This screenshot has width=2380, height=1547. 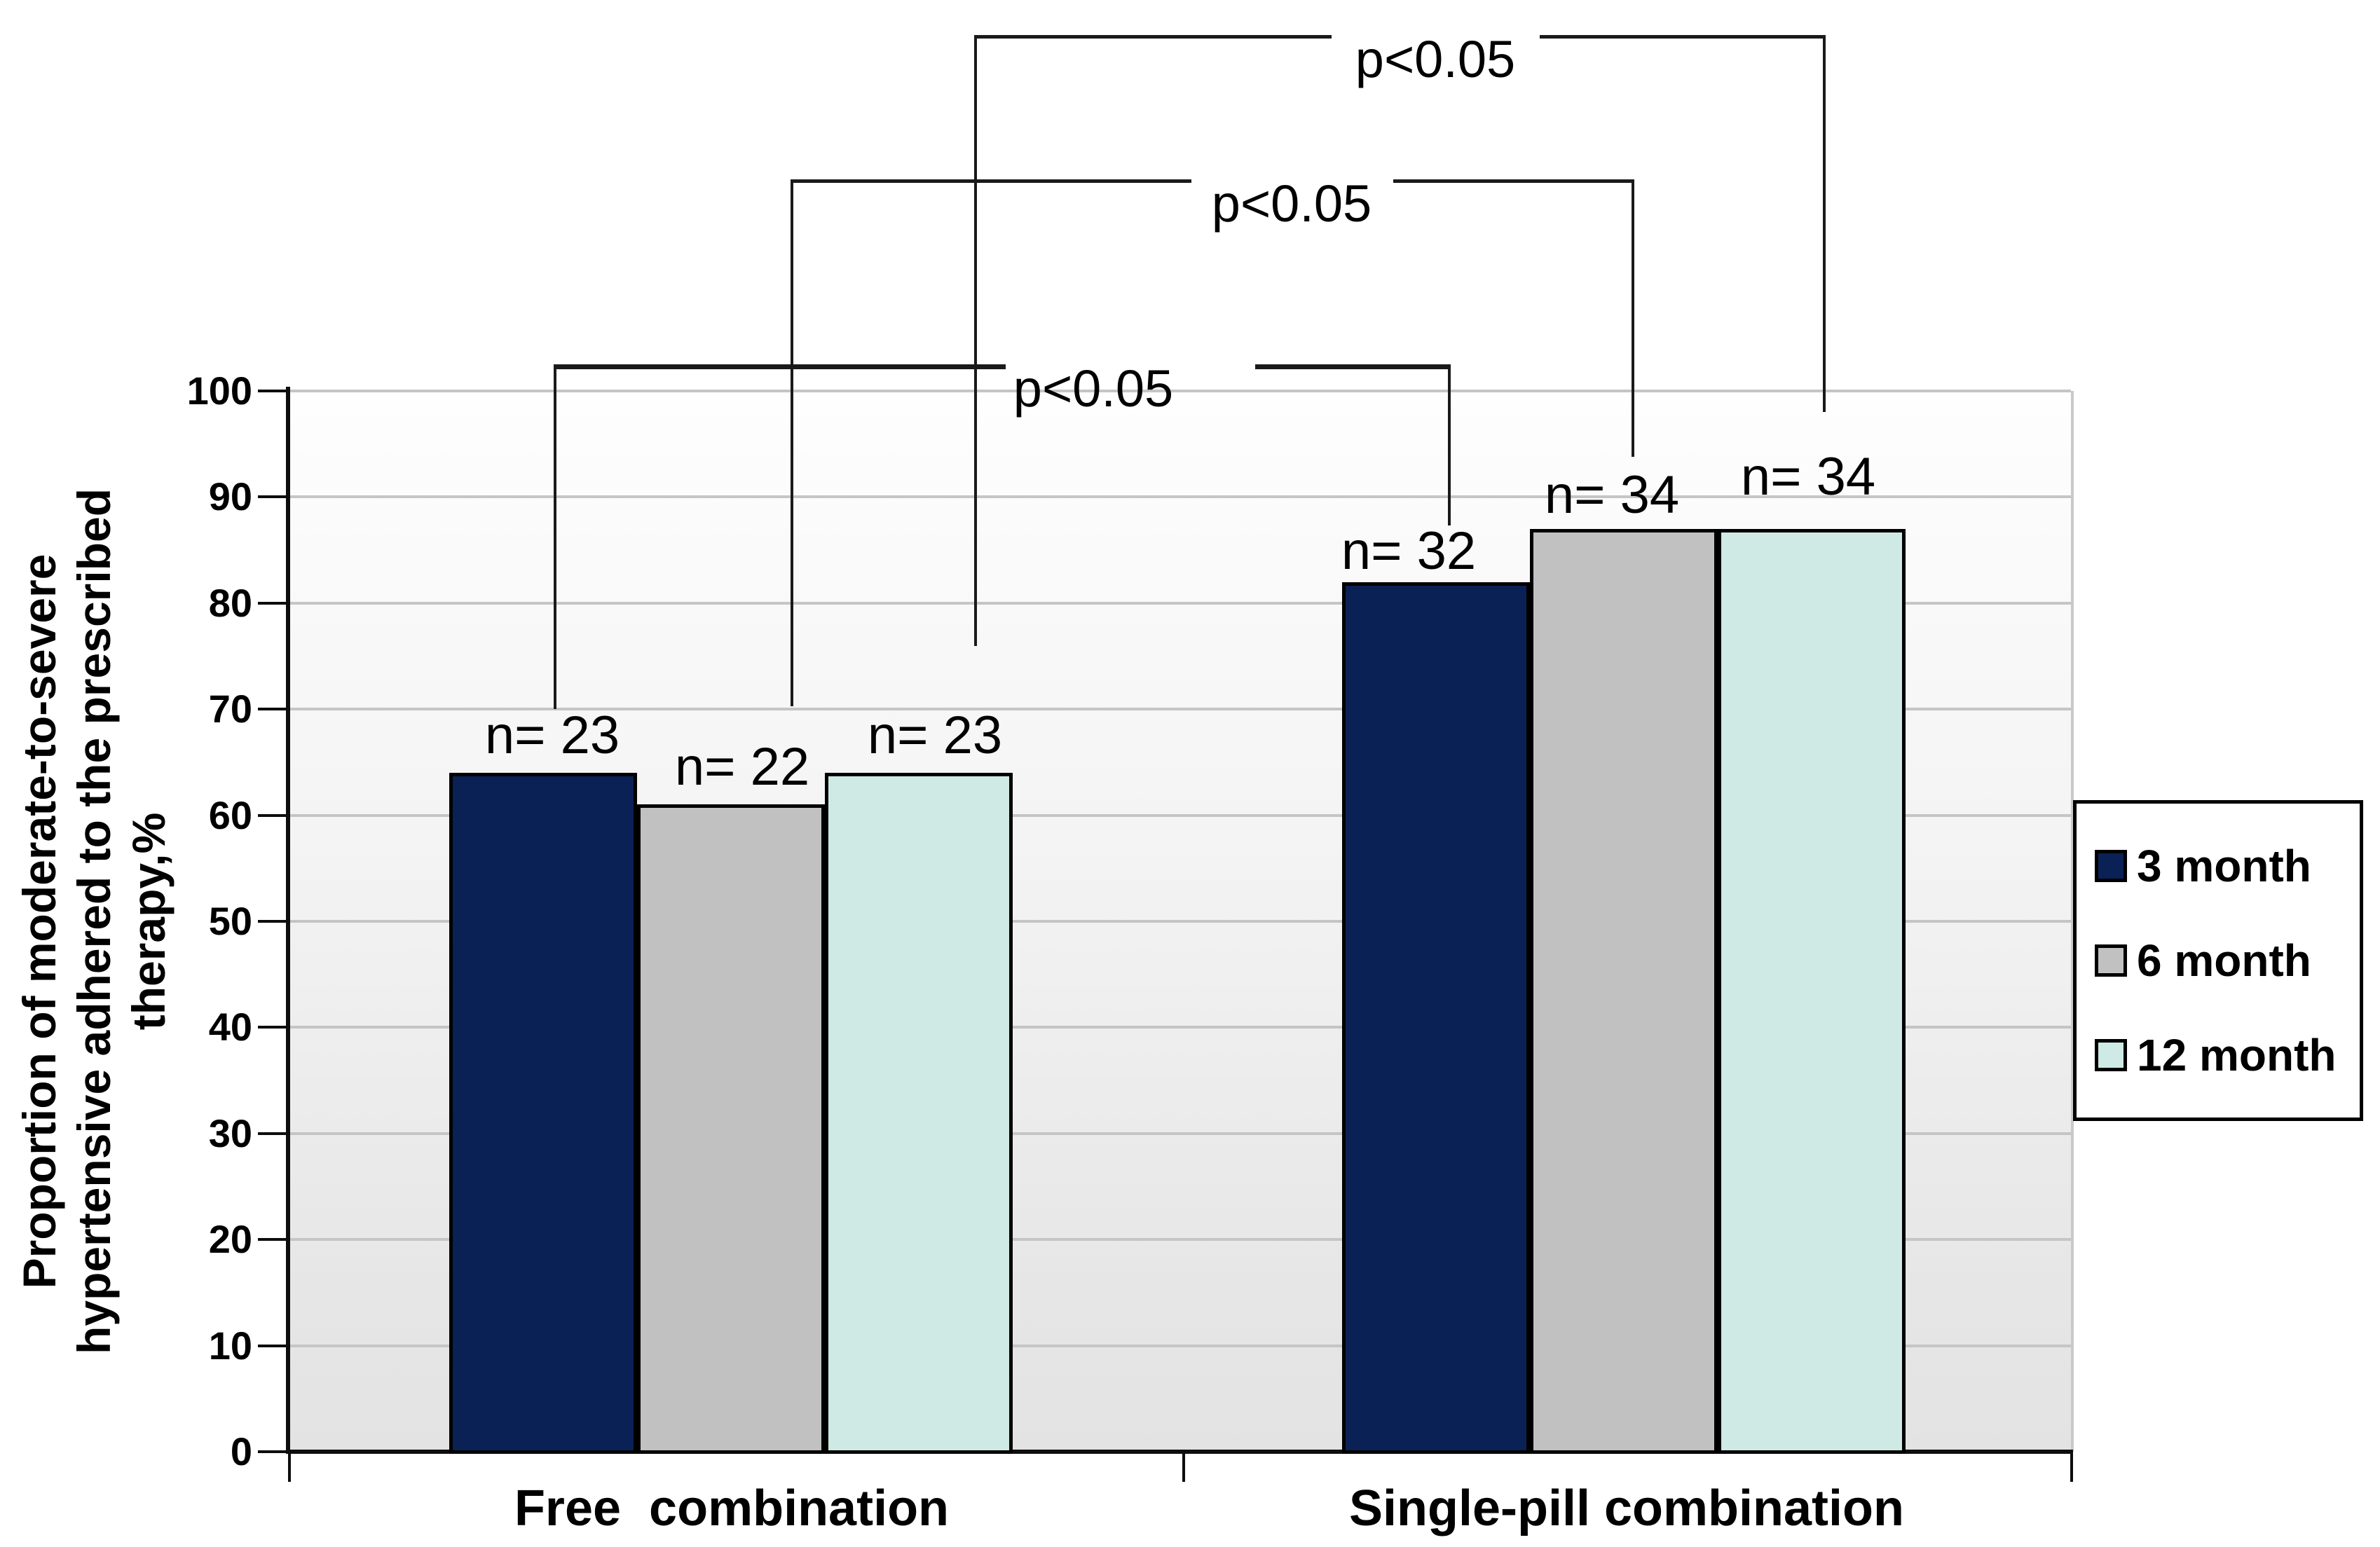 What do you see at coordinates (552, 736) in the screenshot?
I see `n-label-3-month-free: n= 23` at bounding box center [552, 736].